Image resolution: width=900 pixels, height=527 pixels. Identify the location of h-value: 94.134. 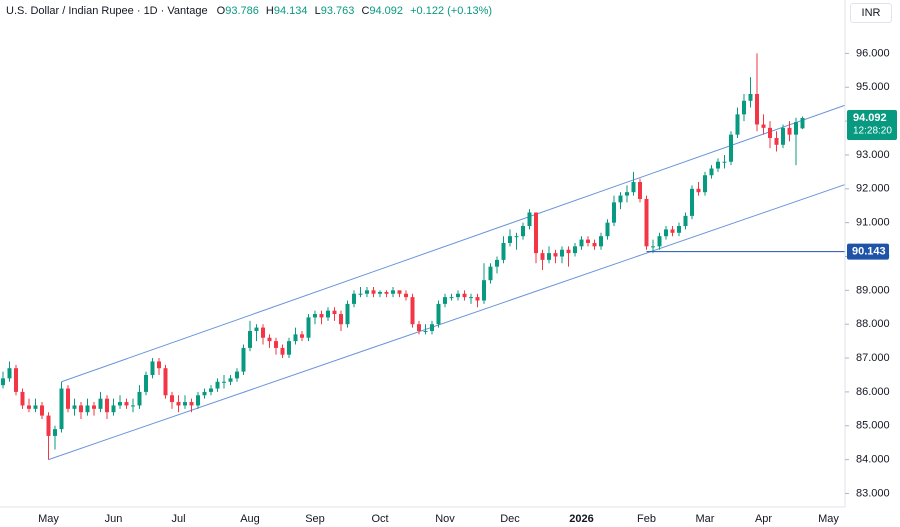
(290, 11).